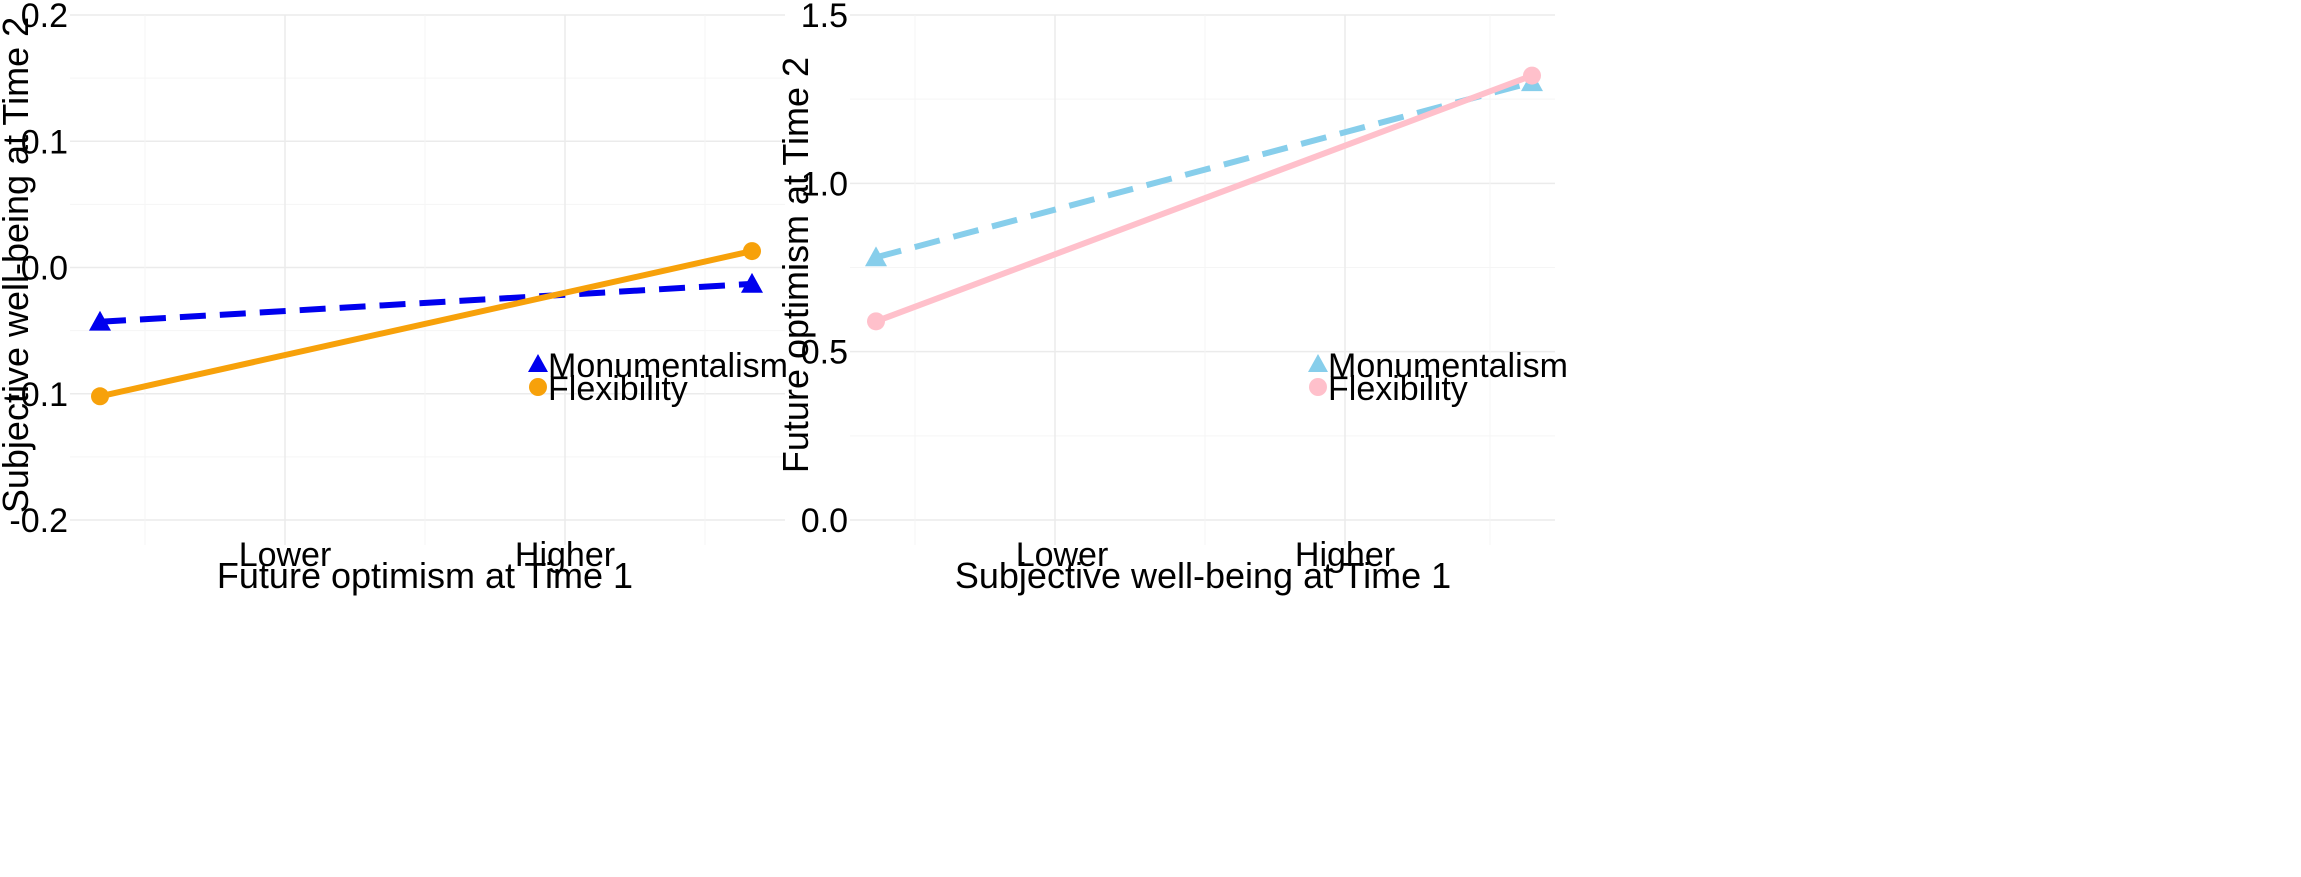  Describe the element at coordinates (38, 395) in the screenshot. I see `y-tick-label: -0.1` at that location.